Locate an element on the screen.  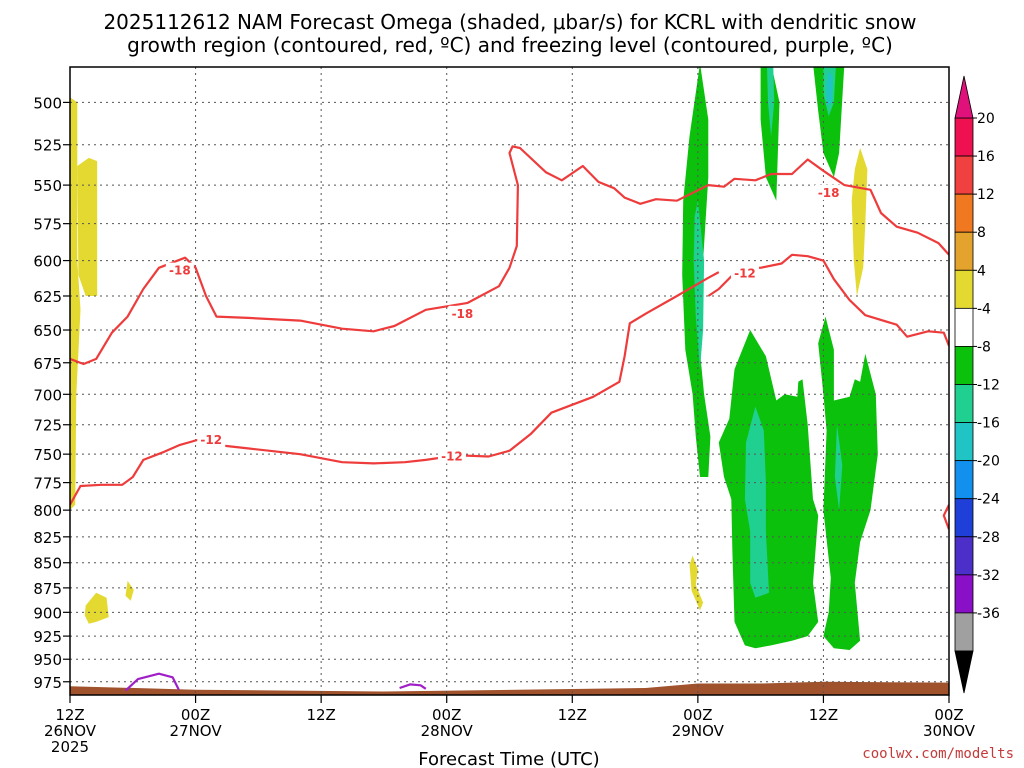
contour-label-4: -12 is located at coordinates (452, 456).